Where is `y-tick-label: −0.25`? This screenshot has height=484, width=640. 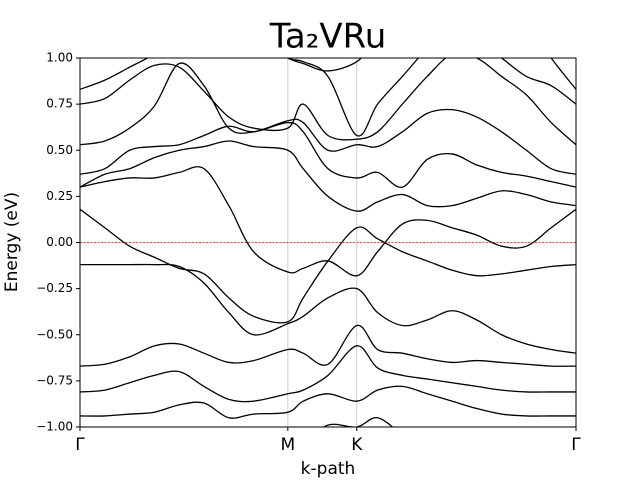
y-tick-label: −0.25 is located at coordinates (54, 288).